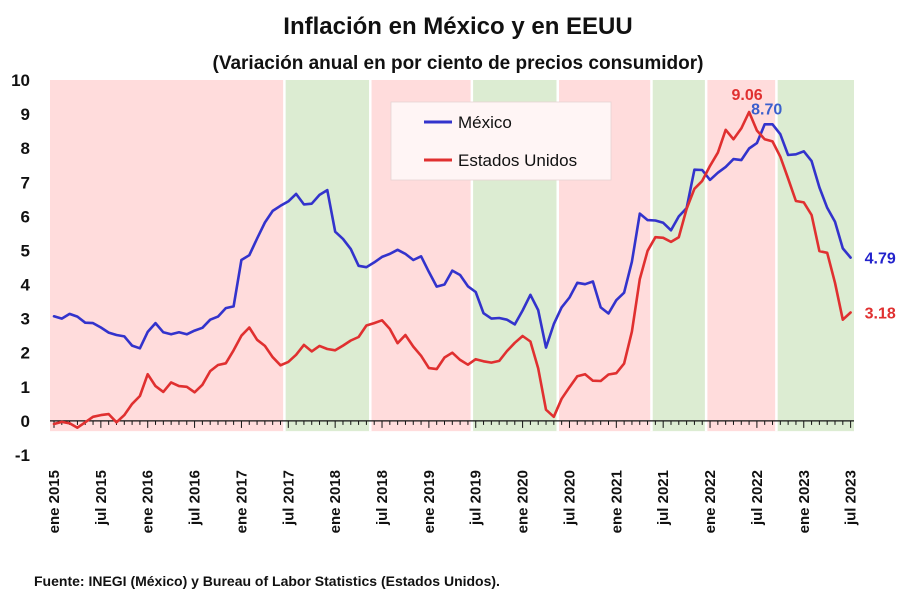 This screenshot has width=916, height=599. What do you see at coordinates (101, 498) in the screenshot?
I see `x-tick-label: jul 2015` at bounding box center [101, 498].